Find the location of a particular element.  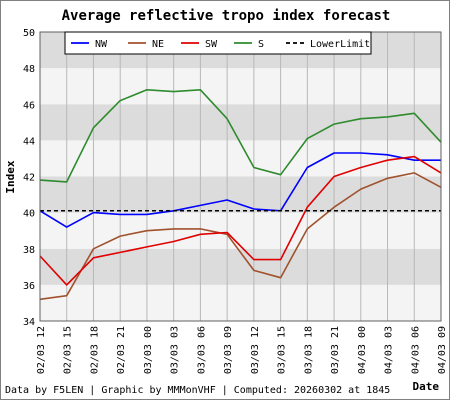

x-axis-label: Date is located at coordinates (426, 386).